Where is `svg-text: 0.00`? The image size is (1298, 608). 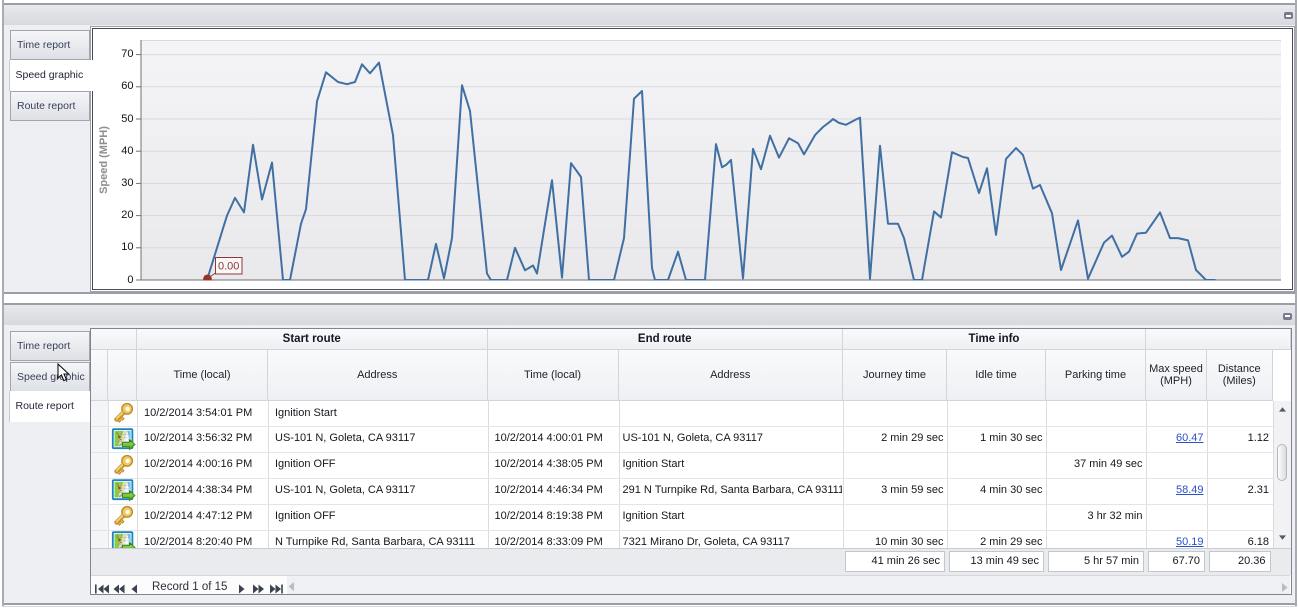 svg-text: 0.00 is located at coordinates (228, 267).